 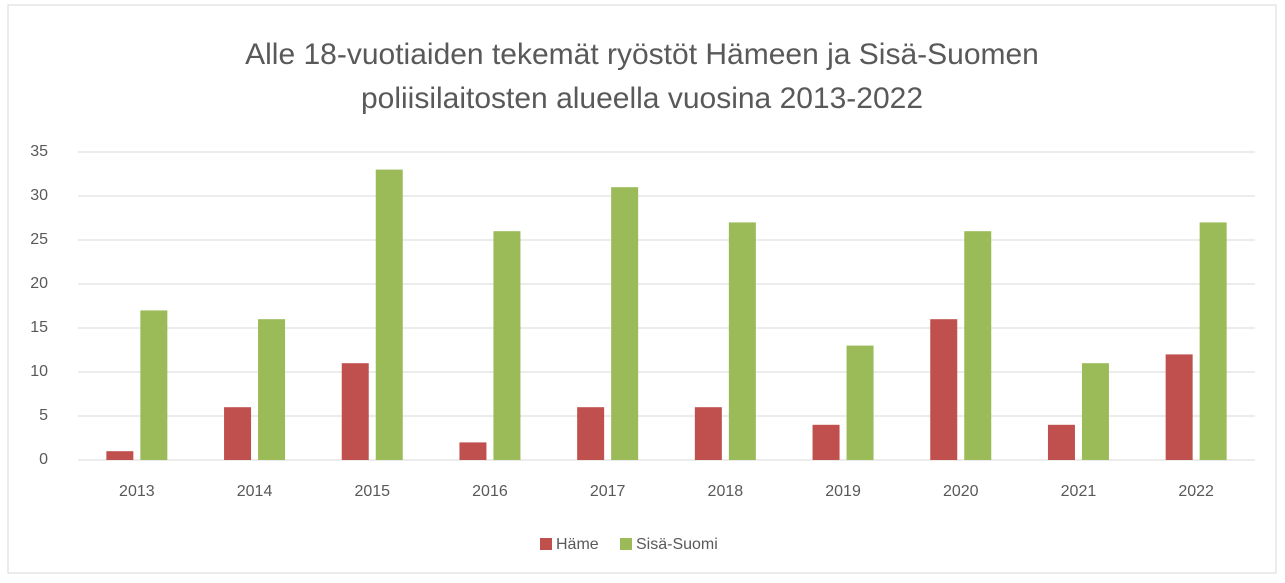 What do you see at coordinates (608, 491) in the screenshot?
I see `x-tick-label: 2017` at bounding box center [608, 491].